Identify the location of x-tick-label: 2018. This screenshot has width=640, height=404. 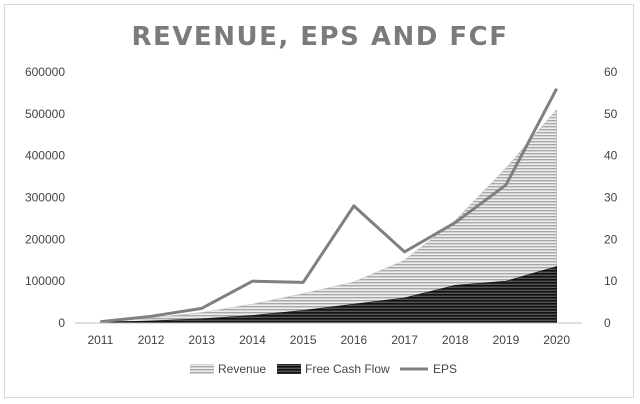
(455, 340).